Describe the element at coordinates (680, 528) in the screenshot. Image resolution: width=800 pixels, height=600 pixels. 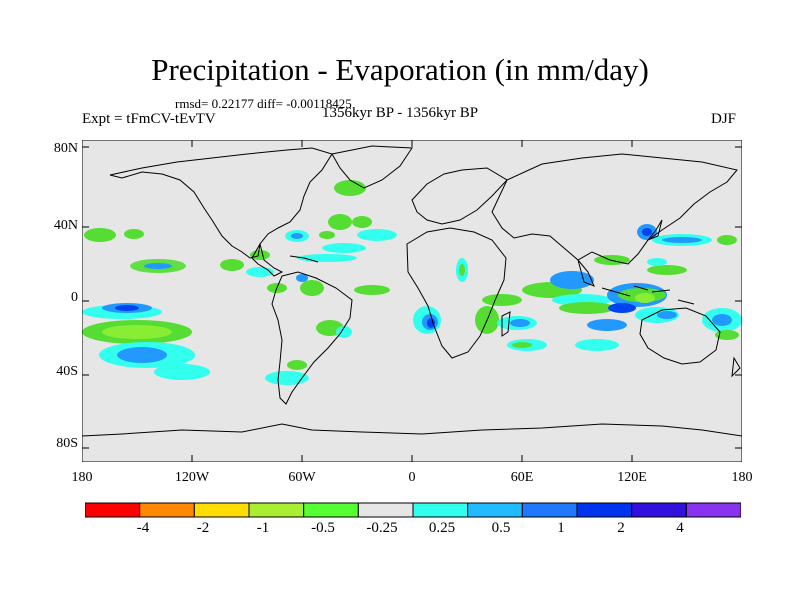
I see `colorbar-label: 4` at that location.